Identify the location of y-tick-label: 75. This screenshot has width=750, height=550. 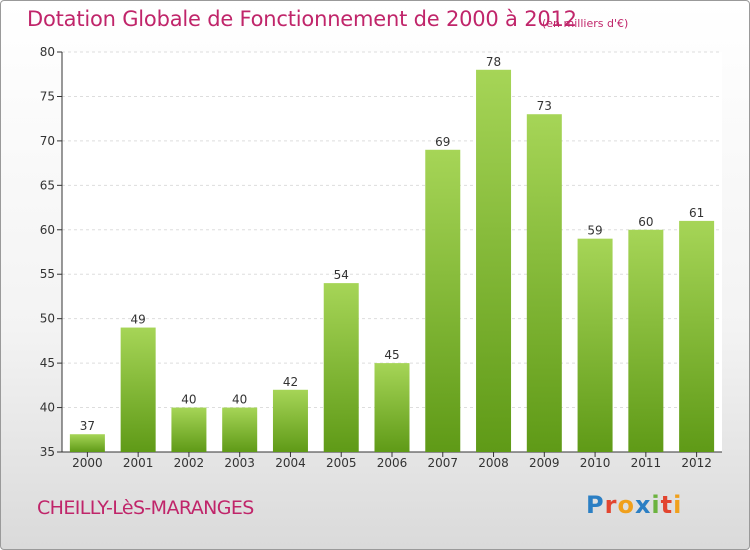
(47, 96).